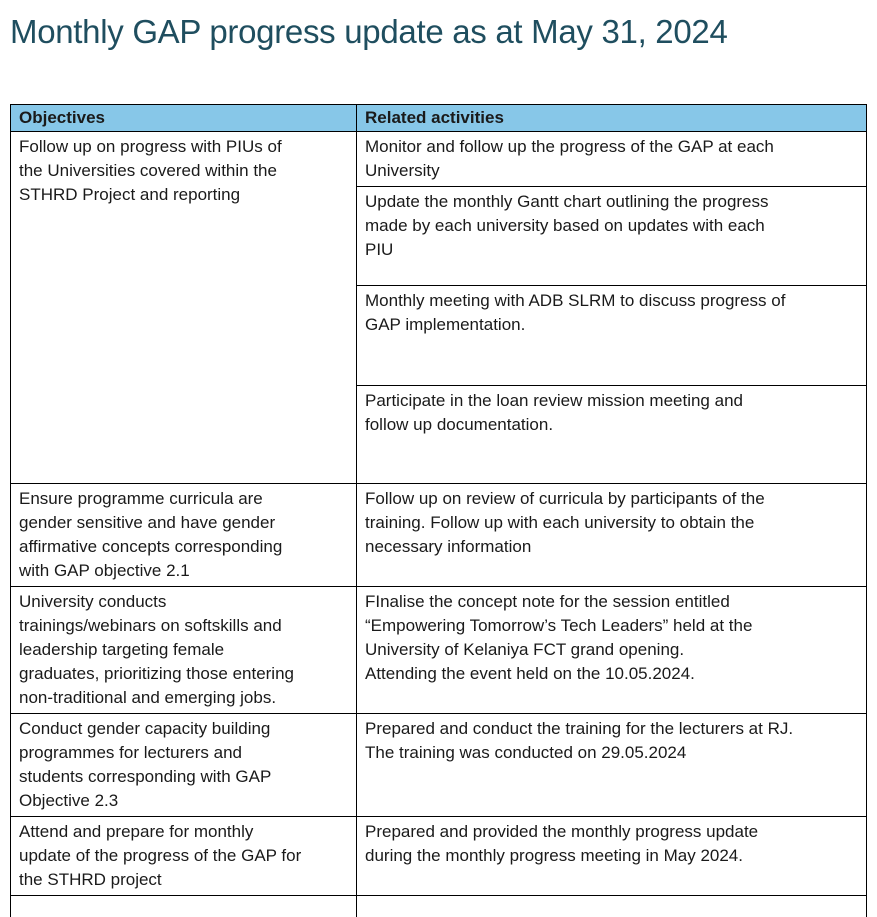  What do you see at coordinates (183, 118) in the screenshot?
I see `column-header-objectives: Objectives` at bounding box center [183, 118].